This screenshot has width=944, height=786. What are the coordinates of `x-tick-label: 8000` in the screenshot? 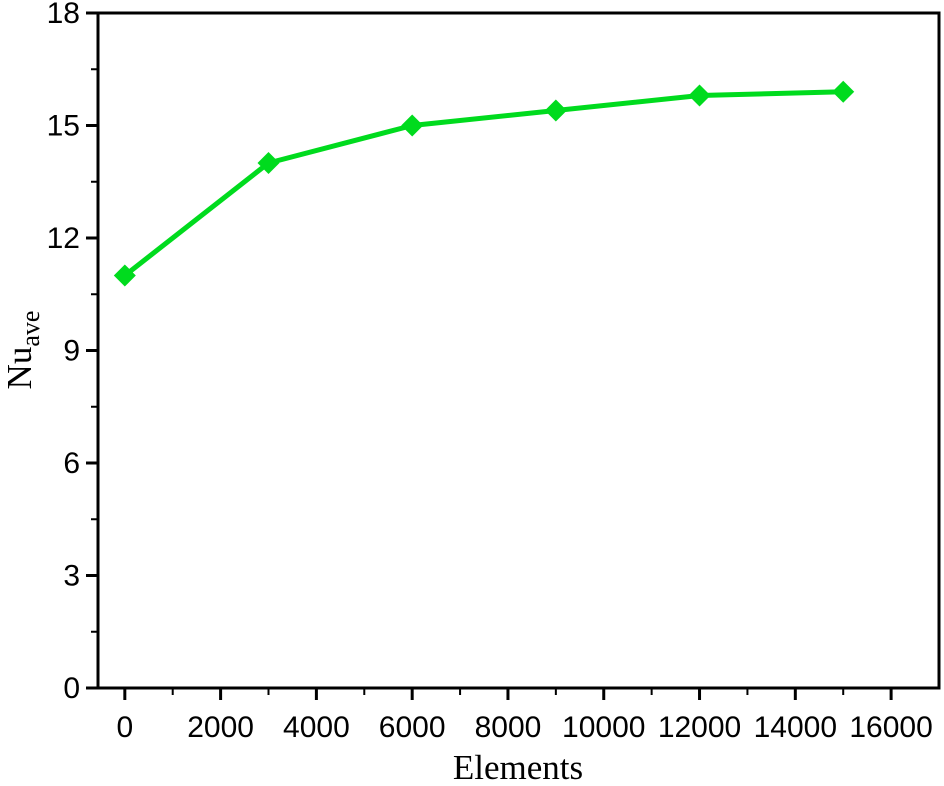 It's located at (508, 727).